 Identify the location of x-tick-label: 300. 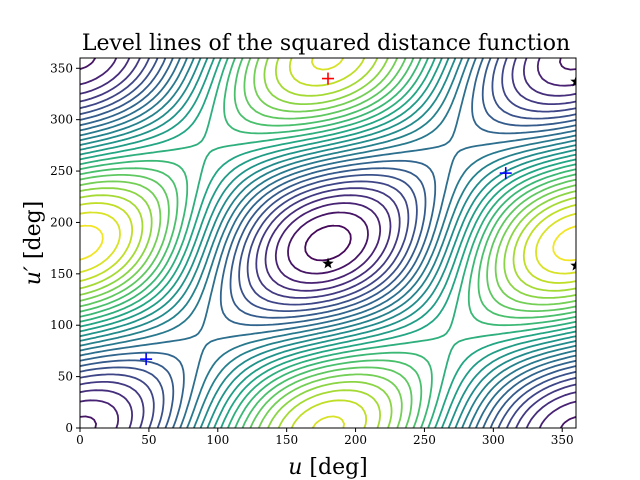
(493, 440).